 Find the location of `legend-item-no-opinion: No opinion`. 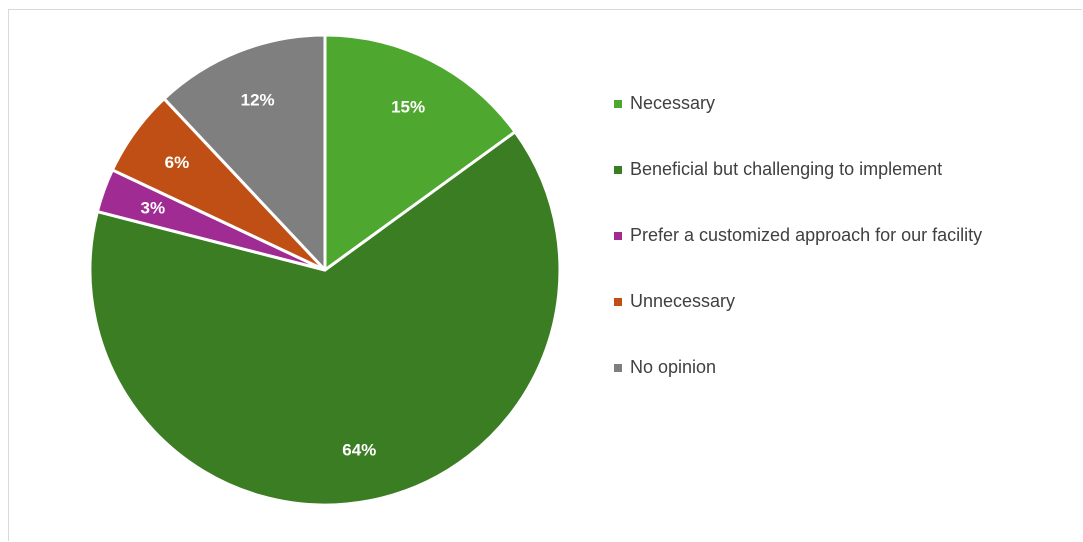

legend-item-no-opinion: No opinion is located at coordinates (844, 389).